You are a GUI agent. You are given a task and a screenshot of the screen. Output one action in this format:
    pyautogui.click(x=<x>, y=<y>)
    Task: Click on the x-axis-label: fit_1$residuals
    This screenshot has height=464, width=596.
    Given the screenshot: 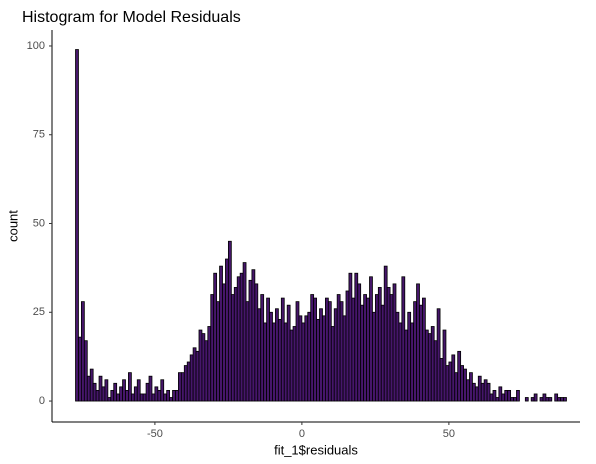 What is the action you would take?
    pyautogui.click(x=316, y=449)
    